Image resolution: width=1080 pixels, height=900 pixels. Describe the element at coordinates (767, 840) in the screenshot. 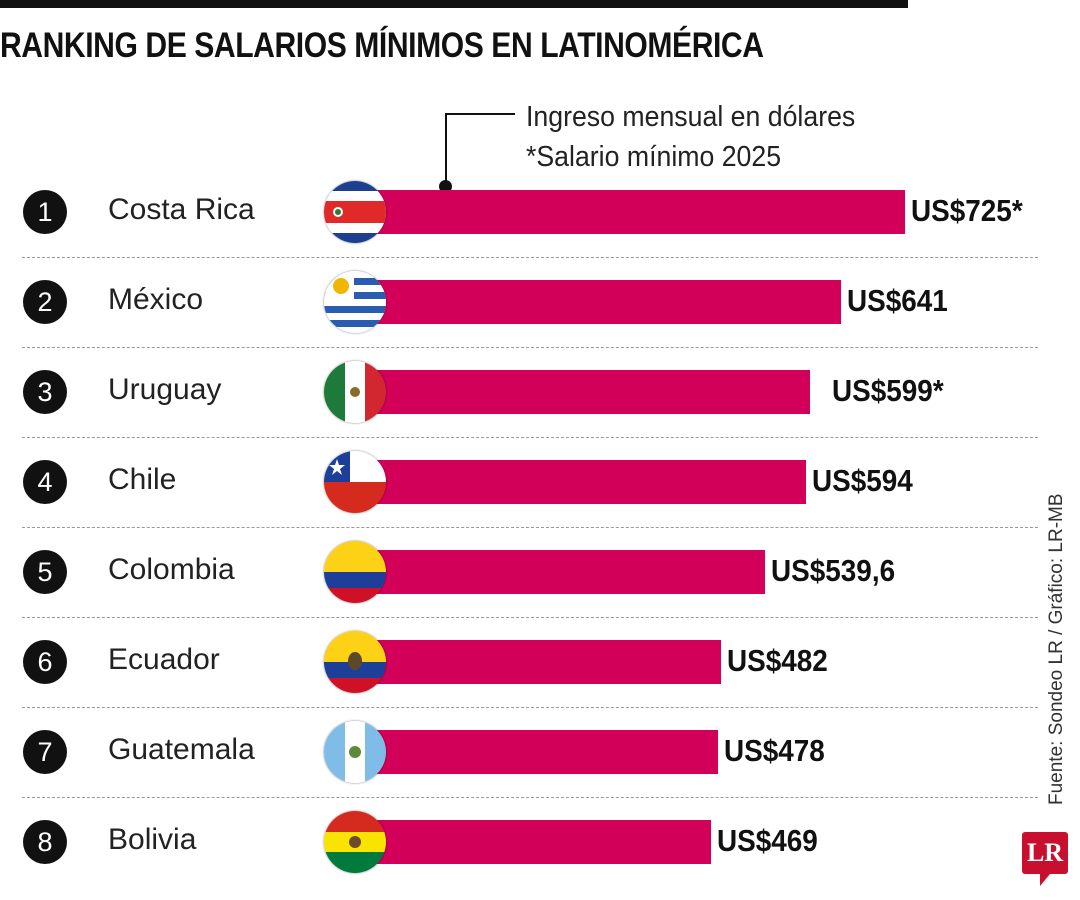

I see `value-label: US$469` at that location.